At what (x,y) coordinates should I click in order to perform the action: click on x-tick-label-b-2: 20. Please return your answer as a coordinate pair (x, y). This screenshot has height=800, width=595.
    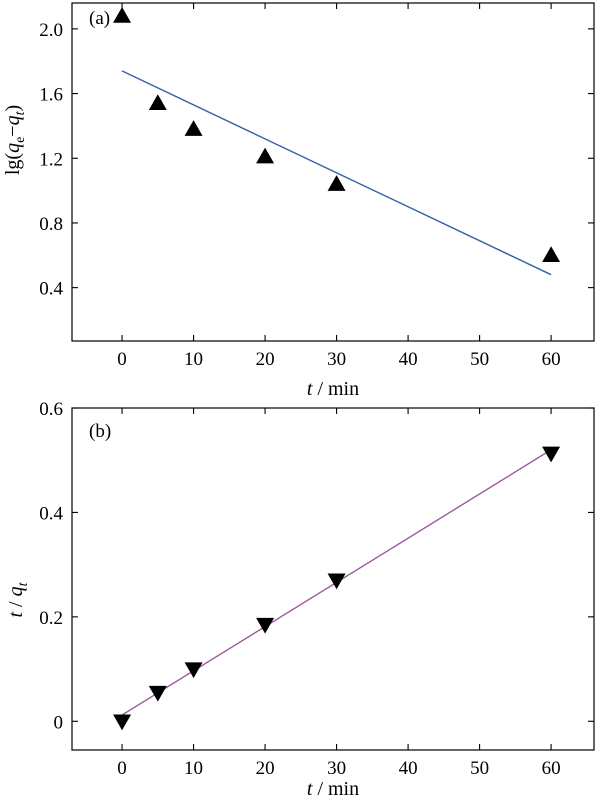
    Looking at the image, I should click on (265, 768).